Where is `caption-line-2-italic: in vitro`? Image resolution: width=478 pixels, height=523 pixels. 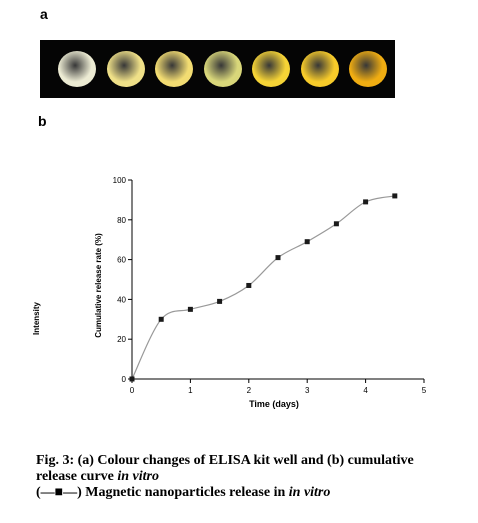 caption-line-2-italic: in vitro is located at coordinates (138, 476).